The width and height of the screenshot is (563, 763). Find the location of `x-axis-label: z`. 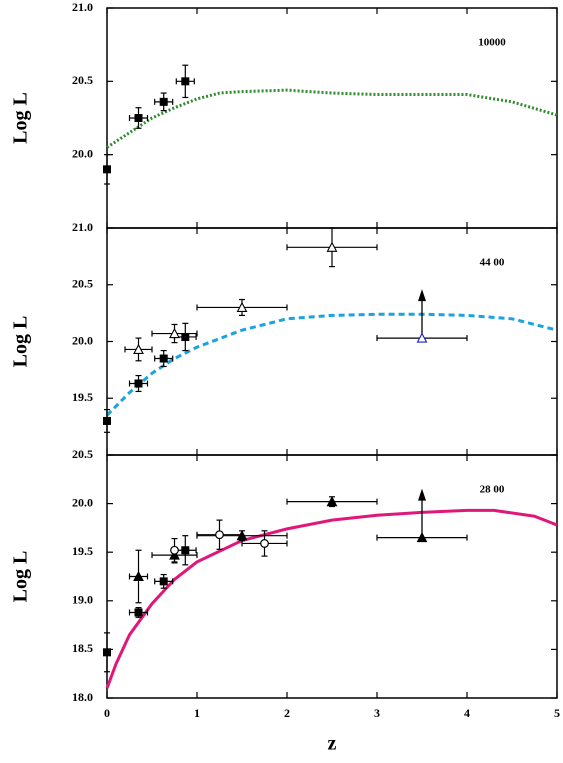

x-axis-label: z is located at coordinates (332, 744).